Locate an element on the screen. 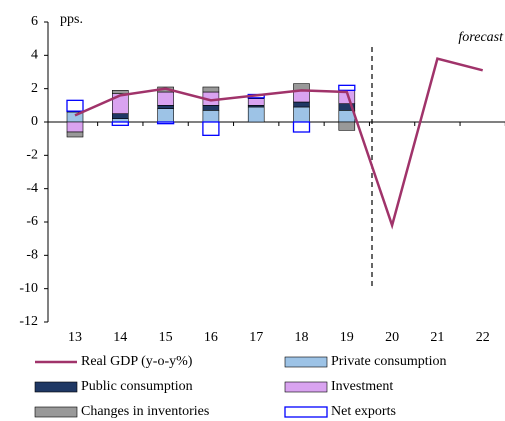  y-tick-label: 4 is located at coordinates (34, 55).